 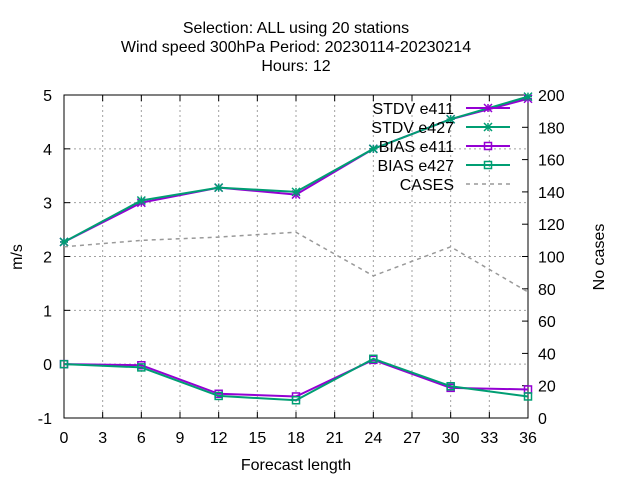 I want to click on legend-label: STDV e411, so click(x=413, y=109).